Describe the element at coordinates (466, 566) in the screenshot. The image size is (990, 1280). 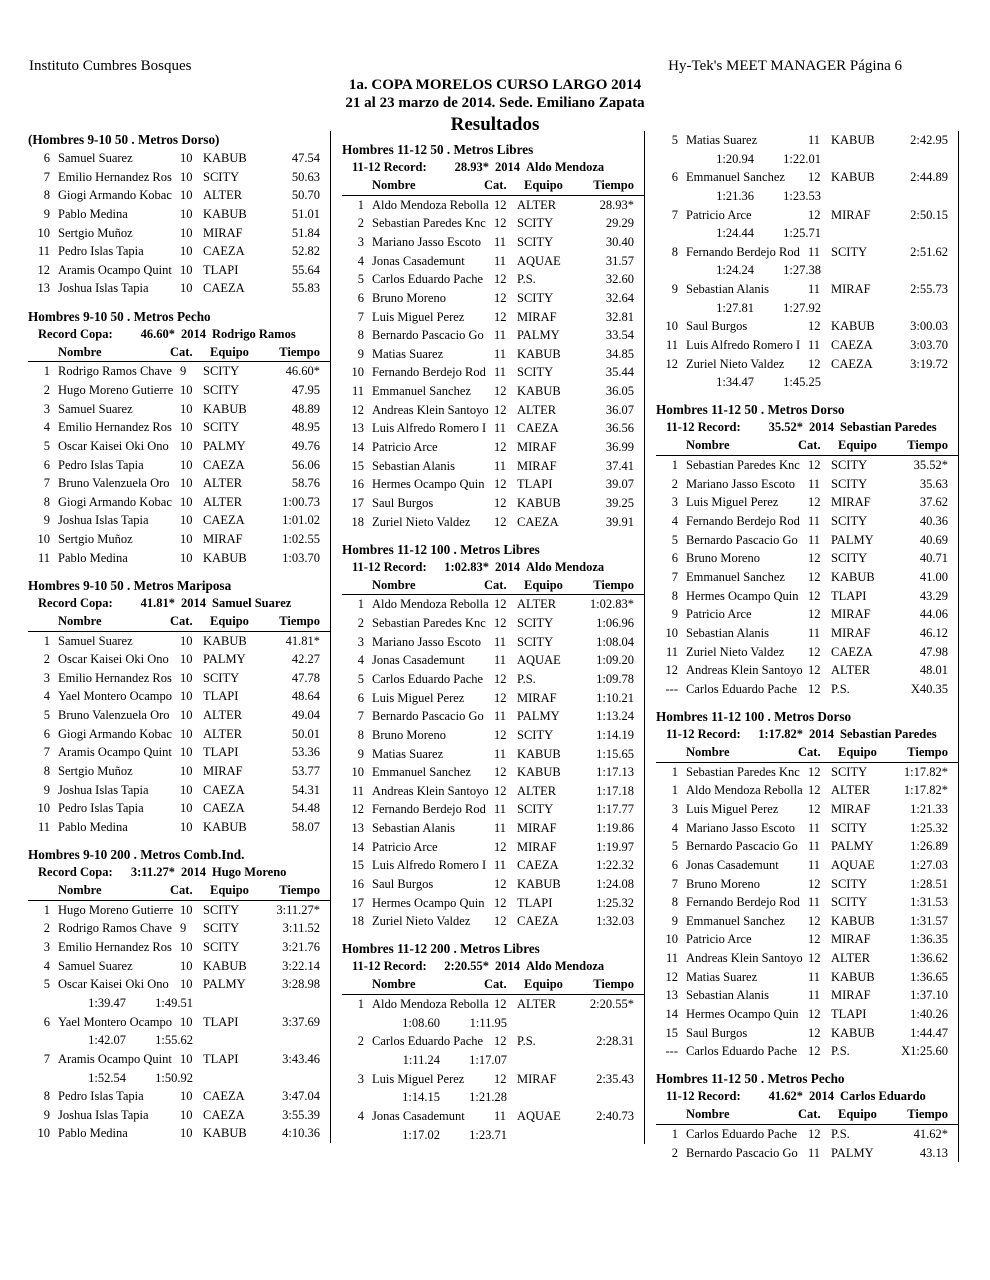
I see `record-time: 1:02.83*` at that location.